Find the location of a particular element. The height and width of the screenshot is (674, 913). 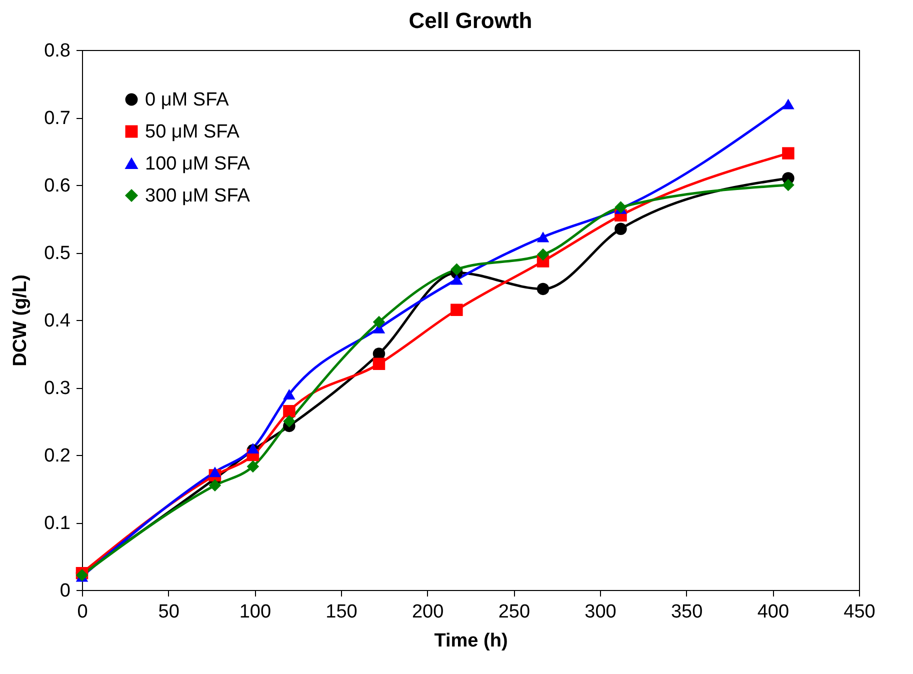

x-tick-label: 450 is located at coordinates (860, 612).